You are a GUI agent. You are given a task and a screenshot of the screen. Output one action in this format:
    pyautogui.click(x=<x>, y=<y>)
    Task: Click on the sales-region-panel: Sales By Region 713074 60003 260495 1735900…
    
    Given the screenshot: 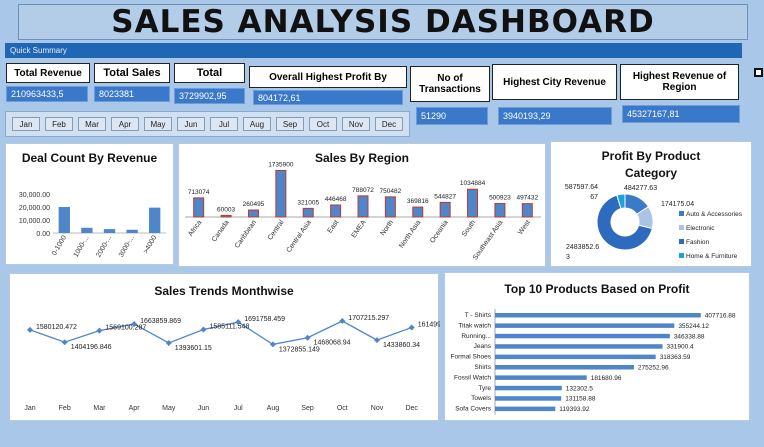 What is the action you would take?
    pyautogui.click(x=362, y=205)
    